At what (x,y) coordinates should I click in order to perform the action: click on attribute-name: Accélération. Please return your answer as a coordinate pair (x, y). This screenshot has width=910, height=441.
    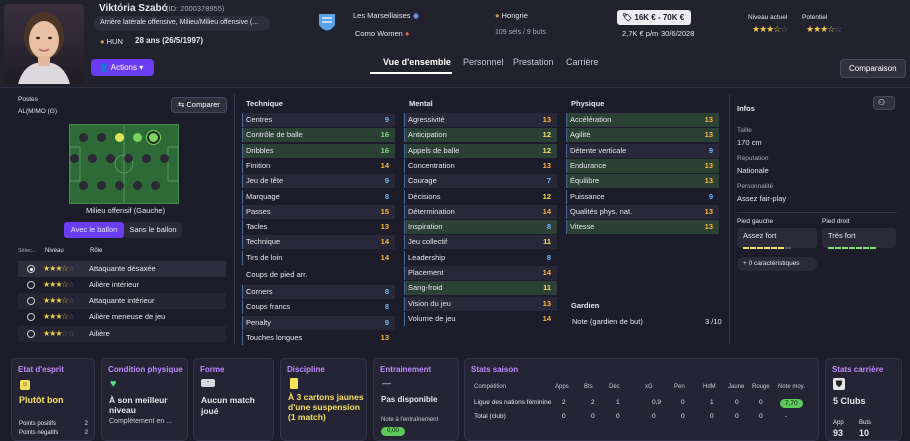
    Looking at the image, I should click on (591, 119).